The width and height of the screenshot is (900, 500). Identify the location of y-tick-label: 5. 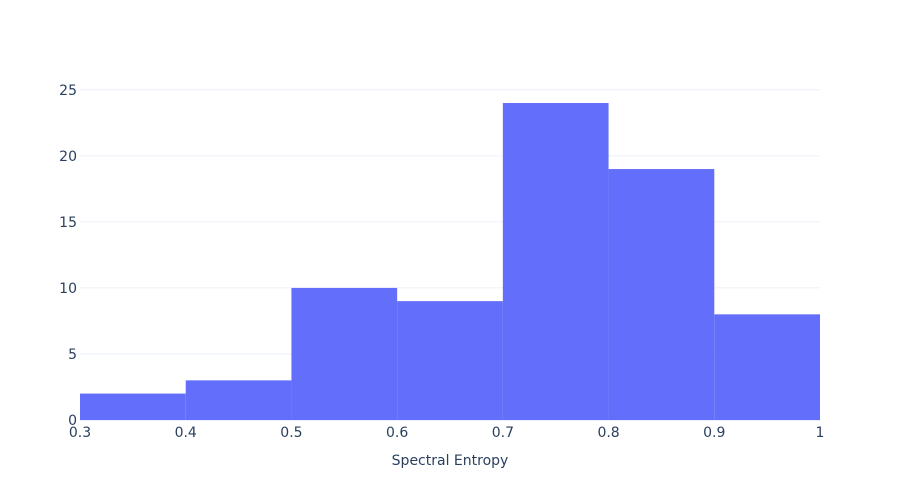
(72, 355).